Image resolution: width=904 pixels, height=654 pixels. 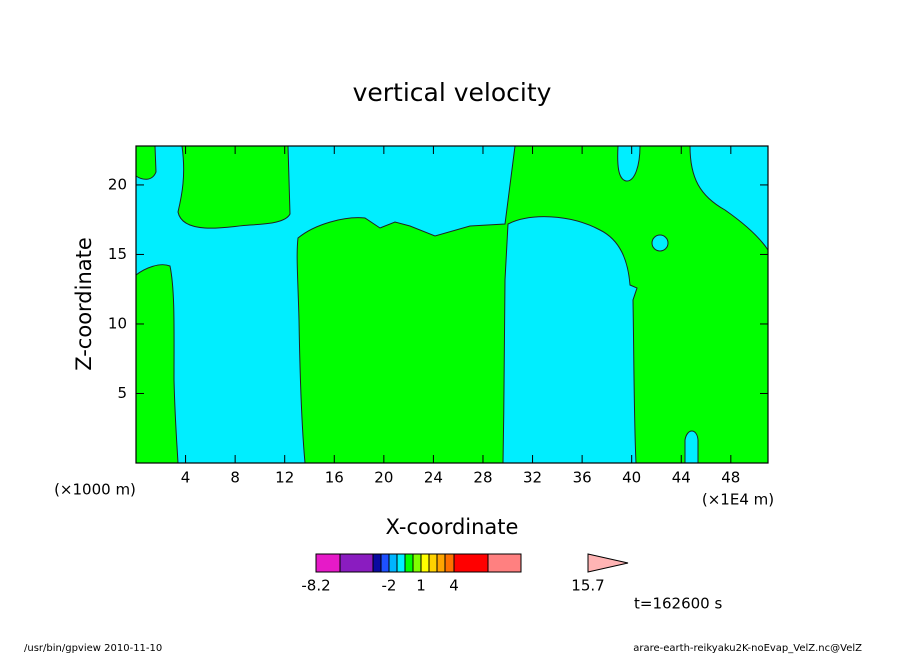 What do you see at coordinates (454, 586) in the screenshot?
I see `colorbar-tick-label: 4` at bounding box center [454, 586].